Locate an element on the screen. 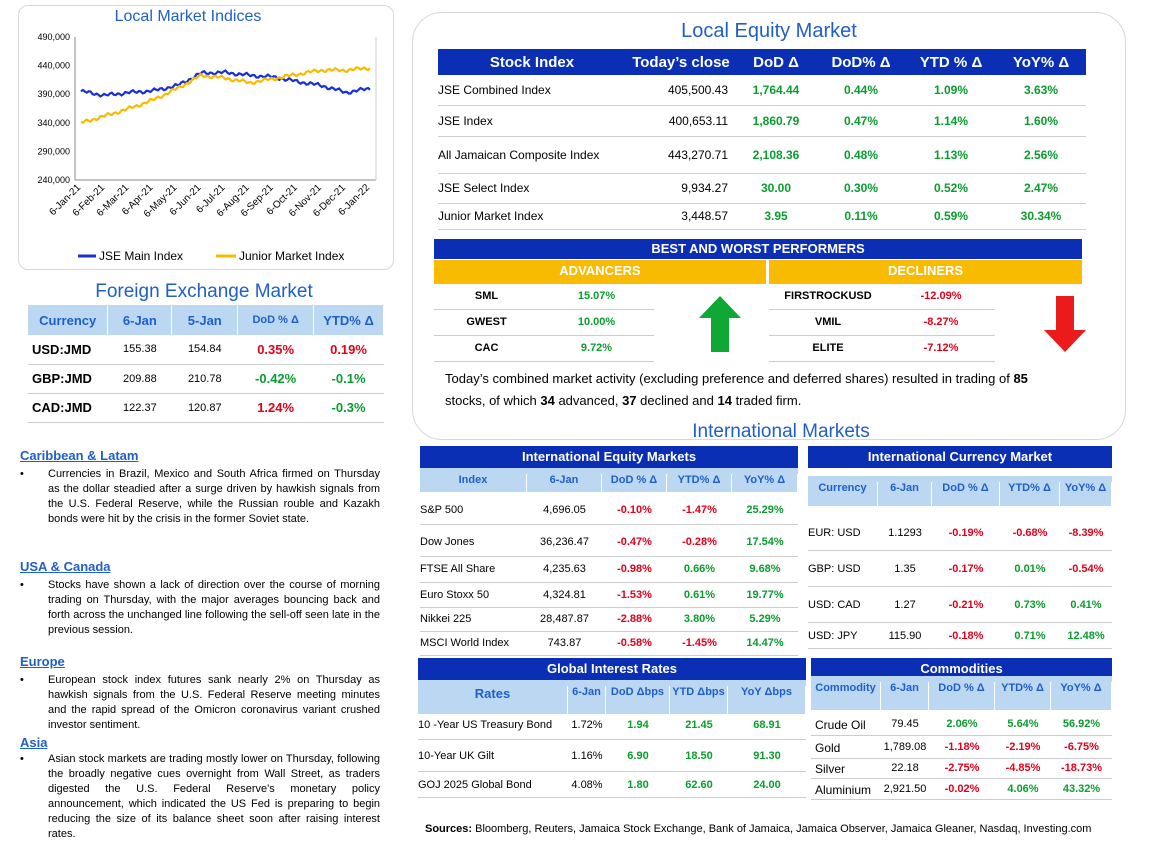  cell-ytd: 0.59% is located at coordinates (951, 216).